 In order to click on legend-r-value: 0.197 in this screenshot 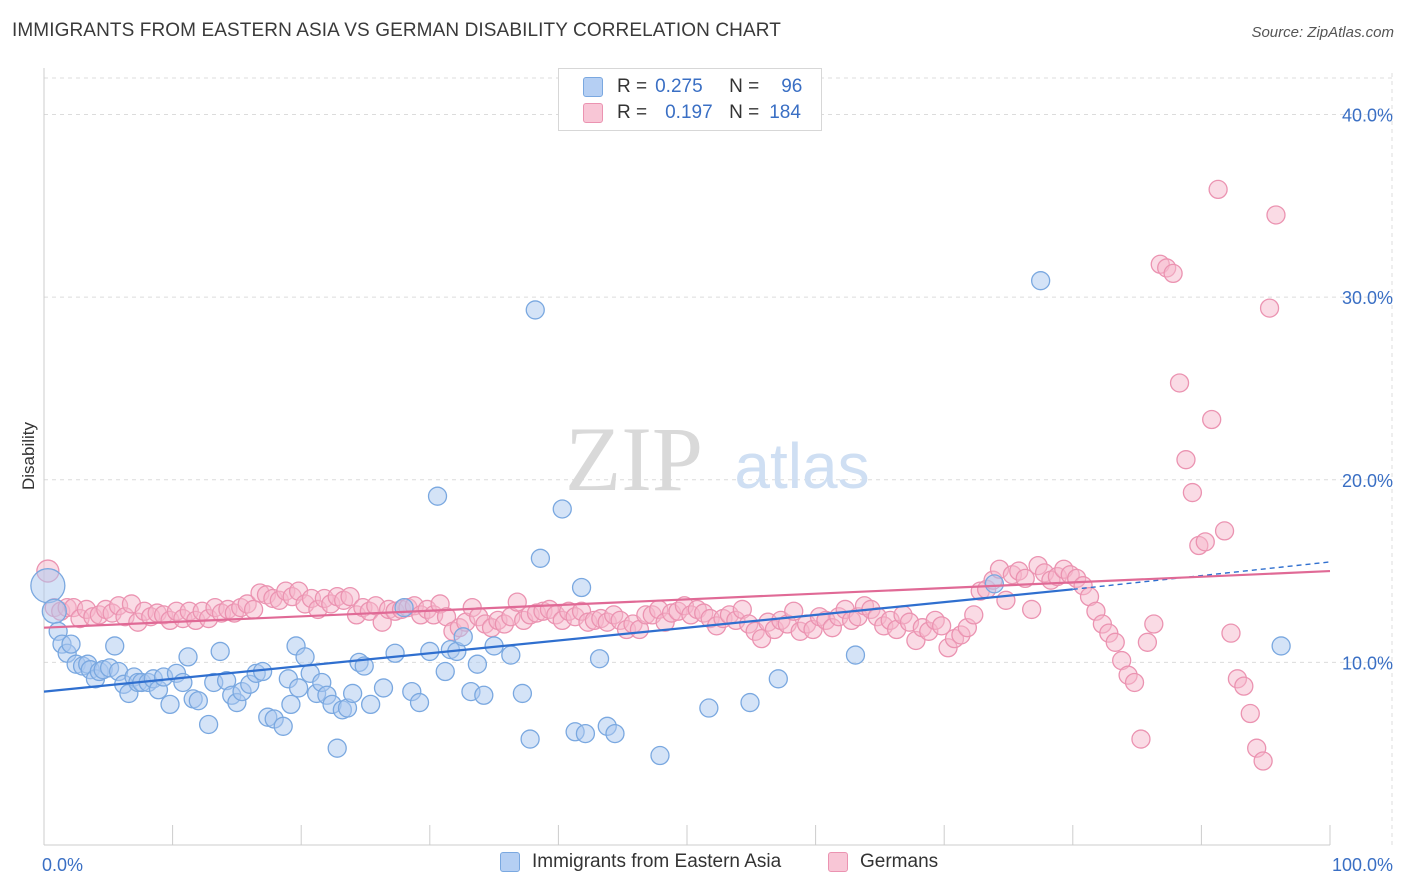, I will do `click(689, 112)`.